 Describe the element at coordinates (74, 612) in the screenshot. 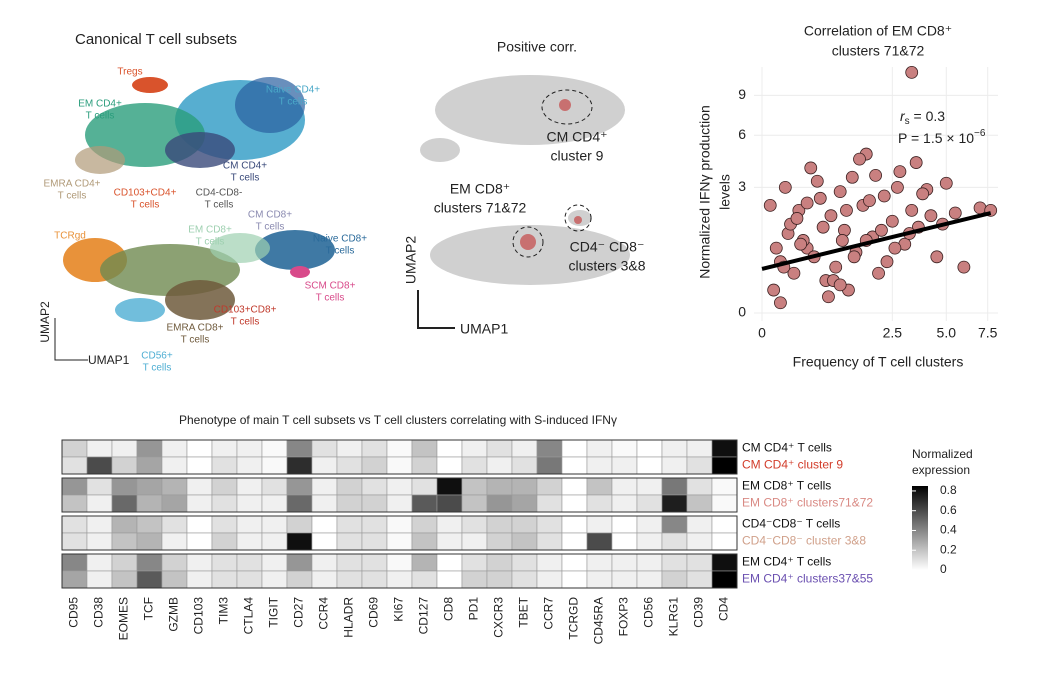

I see `column-label: CD95` at that location.